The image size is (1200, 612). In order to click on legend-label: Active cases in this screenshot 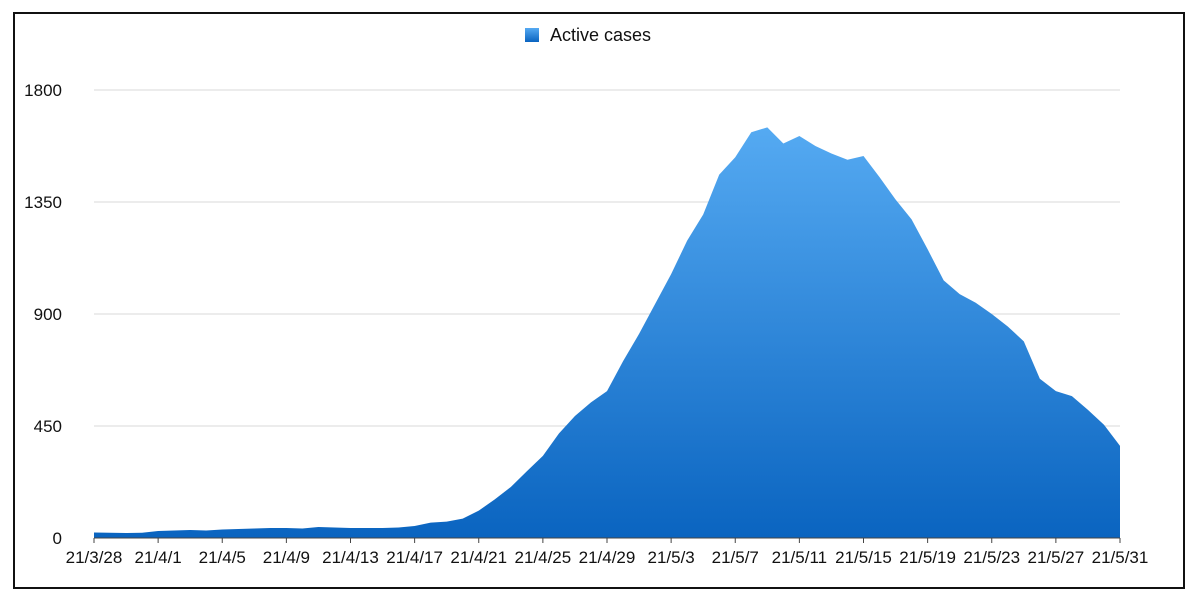, I will do `click(600, 35)`.